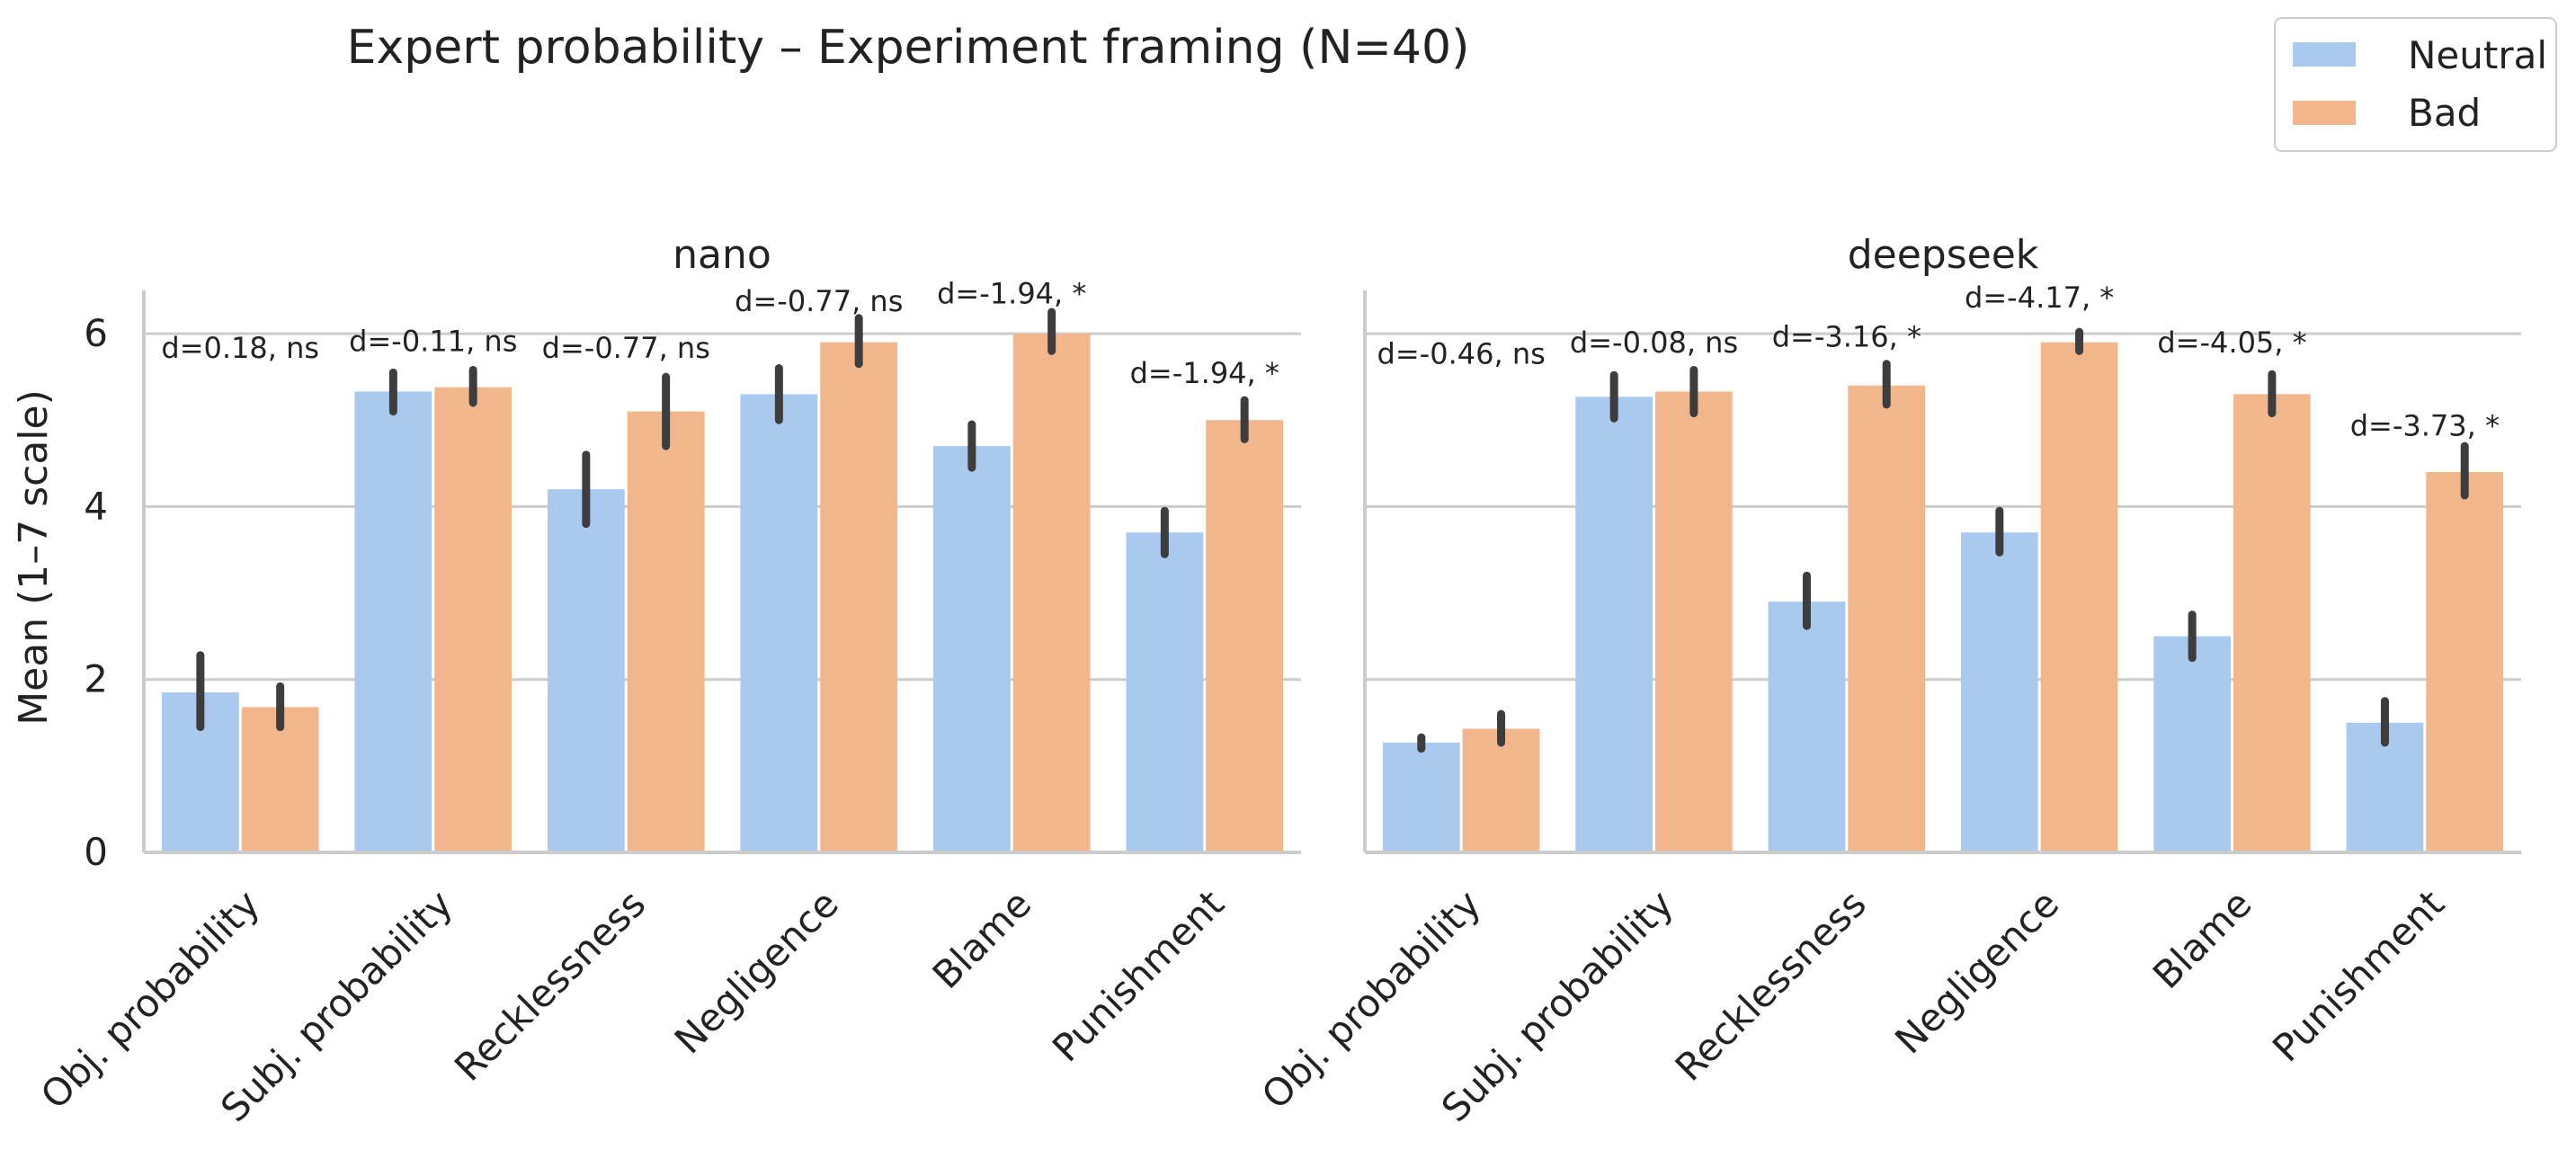 Image resolution: width=2576 pixels, height=1150 pixels. What do you see at coordinates (96, 333) in the screenshot?
I see `y-tick-label: 6` at bounding box center [96, 333].